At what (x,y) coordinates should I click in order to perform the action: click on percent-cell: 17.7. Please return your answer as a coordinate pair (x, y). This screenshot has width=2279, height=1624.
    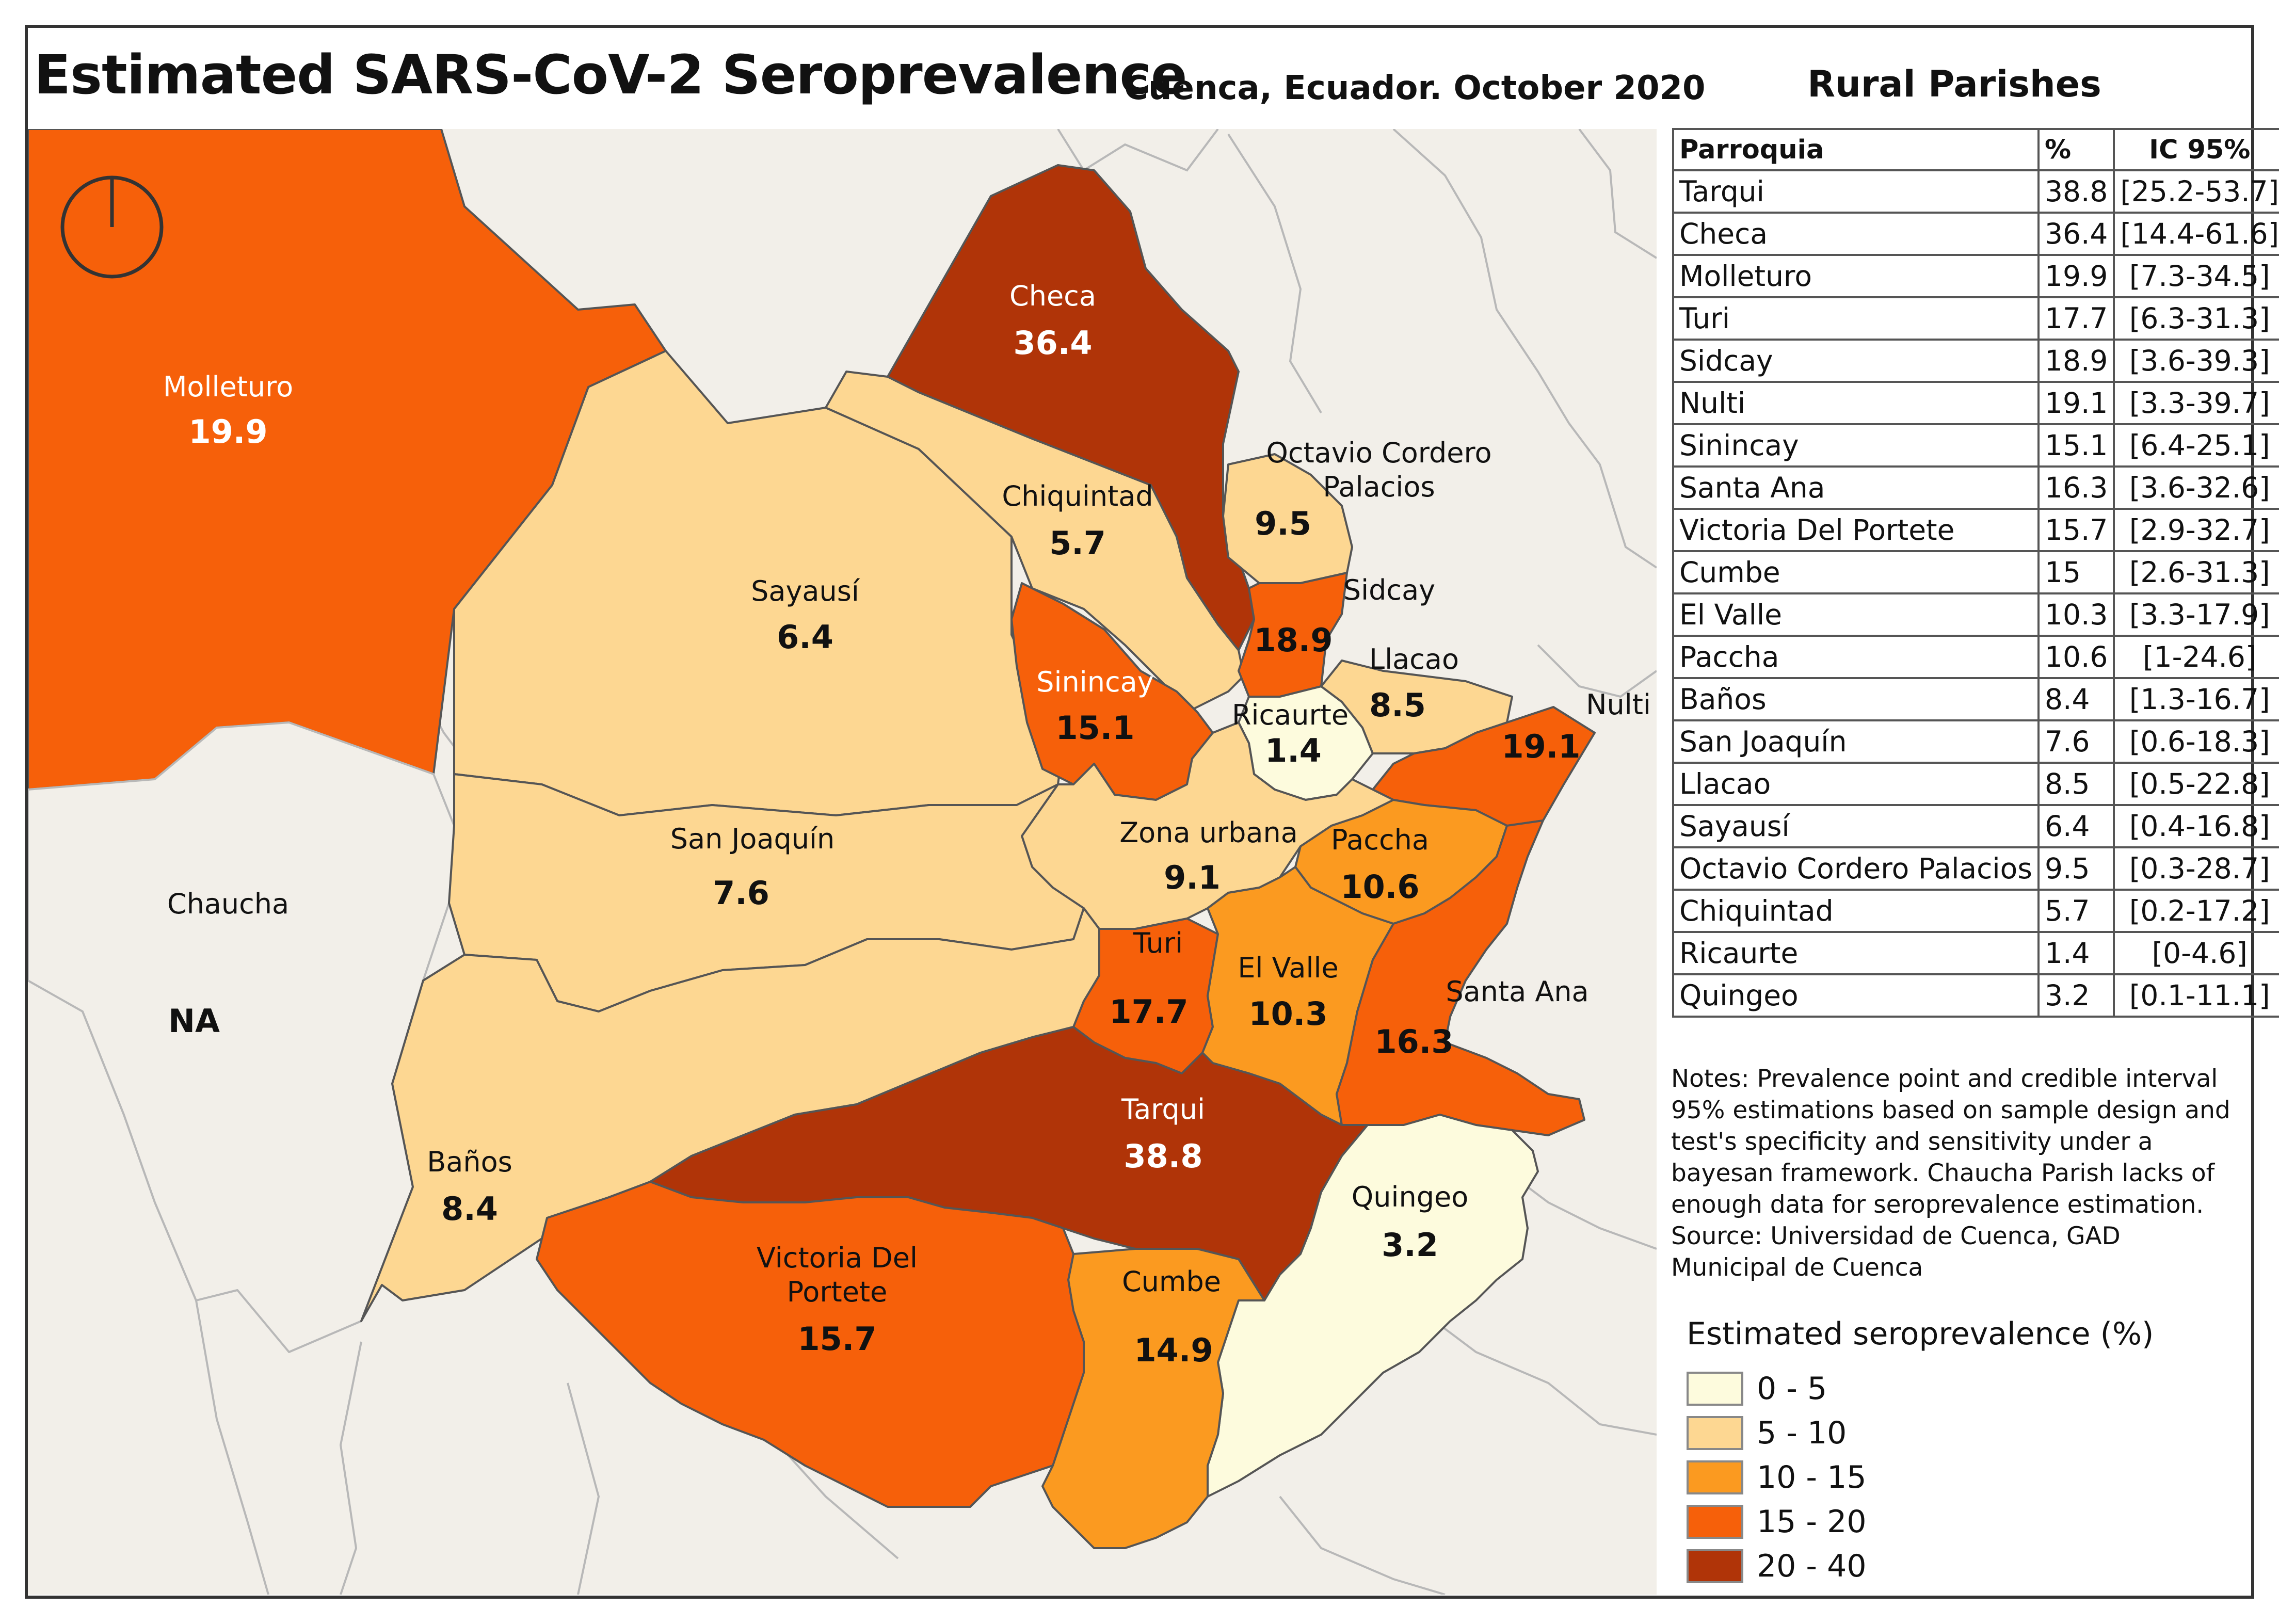
    Looking at the image, I should click on (2076, 318).